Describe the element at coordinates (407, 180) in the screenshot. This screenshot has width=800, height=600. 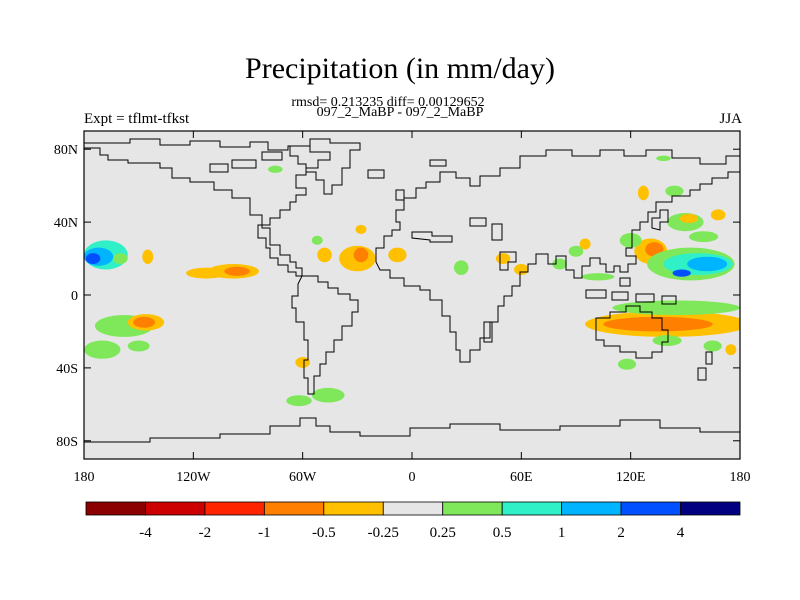
I see `coastline-north-atlantic-islands` at that location.